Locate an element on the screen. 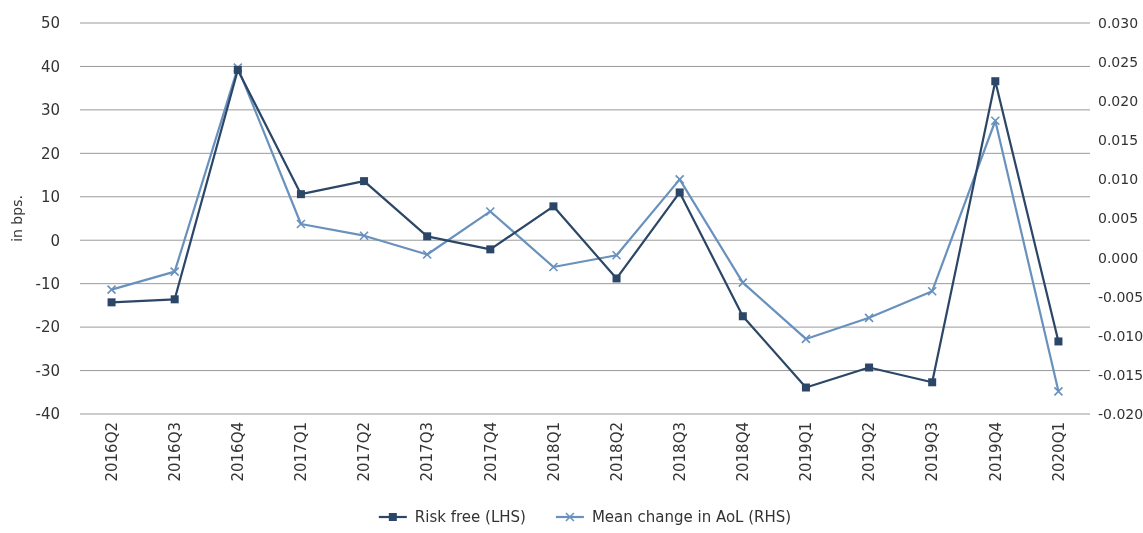 Image resolution: width=1143 pixels, height=533 pixels. y-axis-title: in bps. is located at coordinates (17, 218).